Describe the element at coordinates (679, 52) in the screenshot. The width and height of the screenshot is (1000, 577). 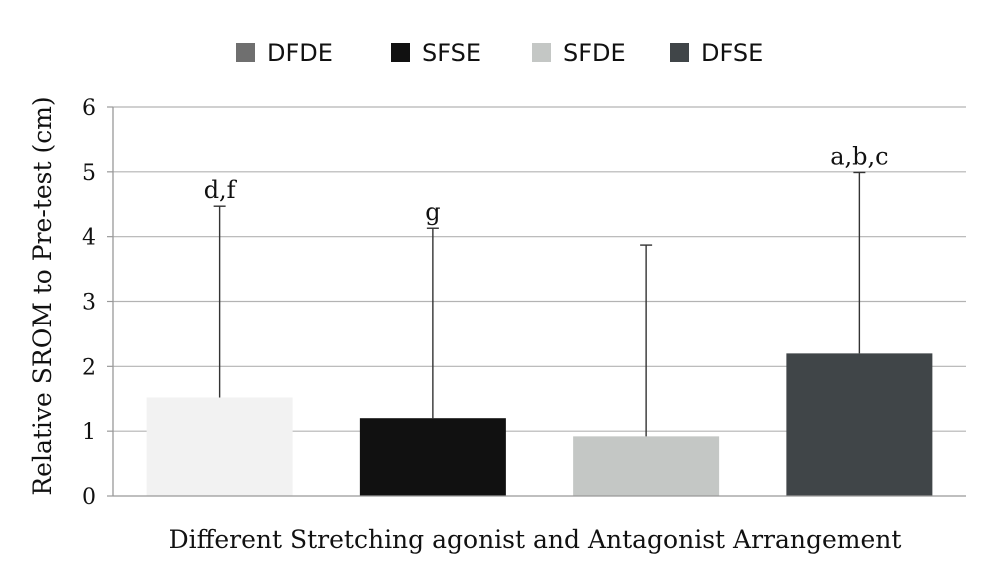
I see `legend-swatch-dfse` at that location.